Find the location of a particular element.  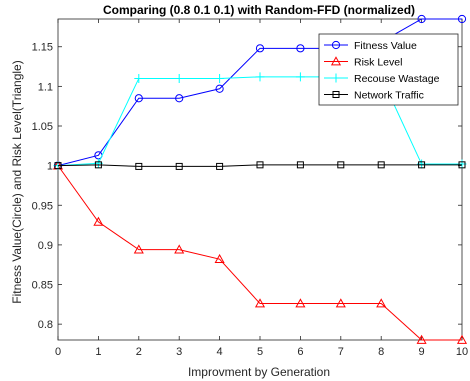

x-tick-label: 0 is located at coordinates (58, 352).